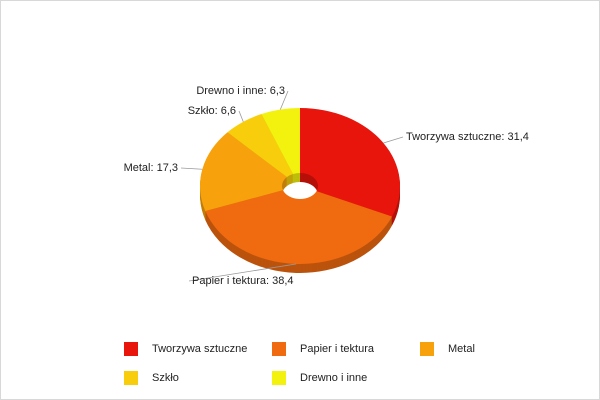 This screenshot has width=600, height=400. Describe the element at coordinates (461, 349) in the screenshot. I see `legend-label: Metal` at that location.